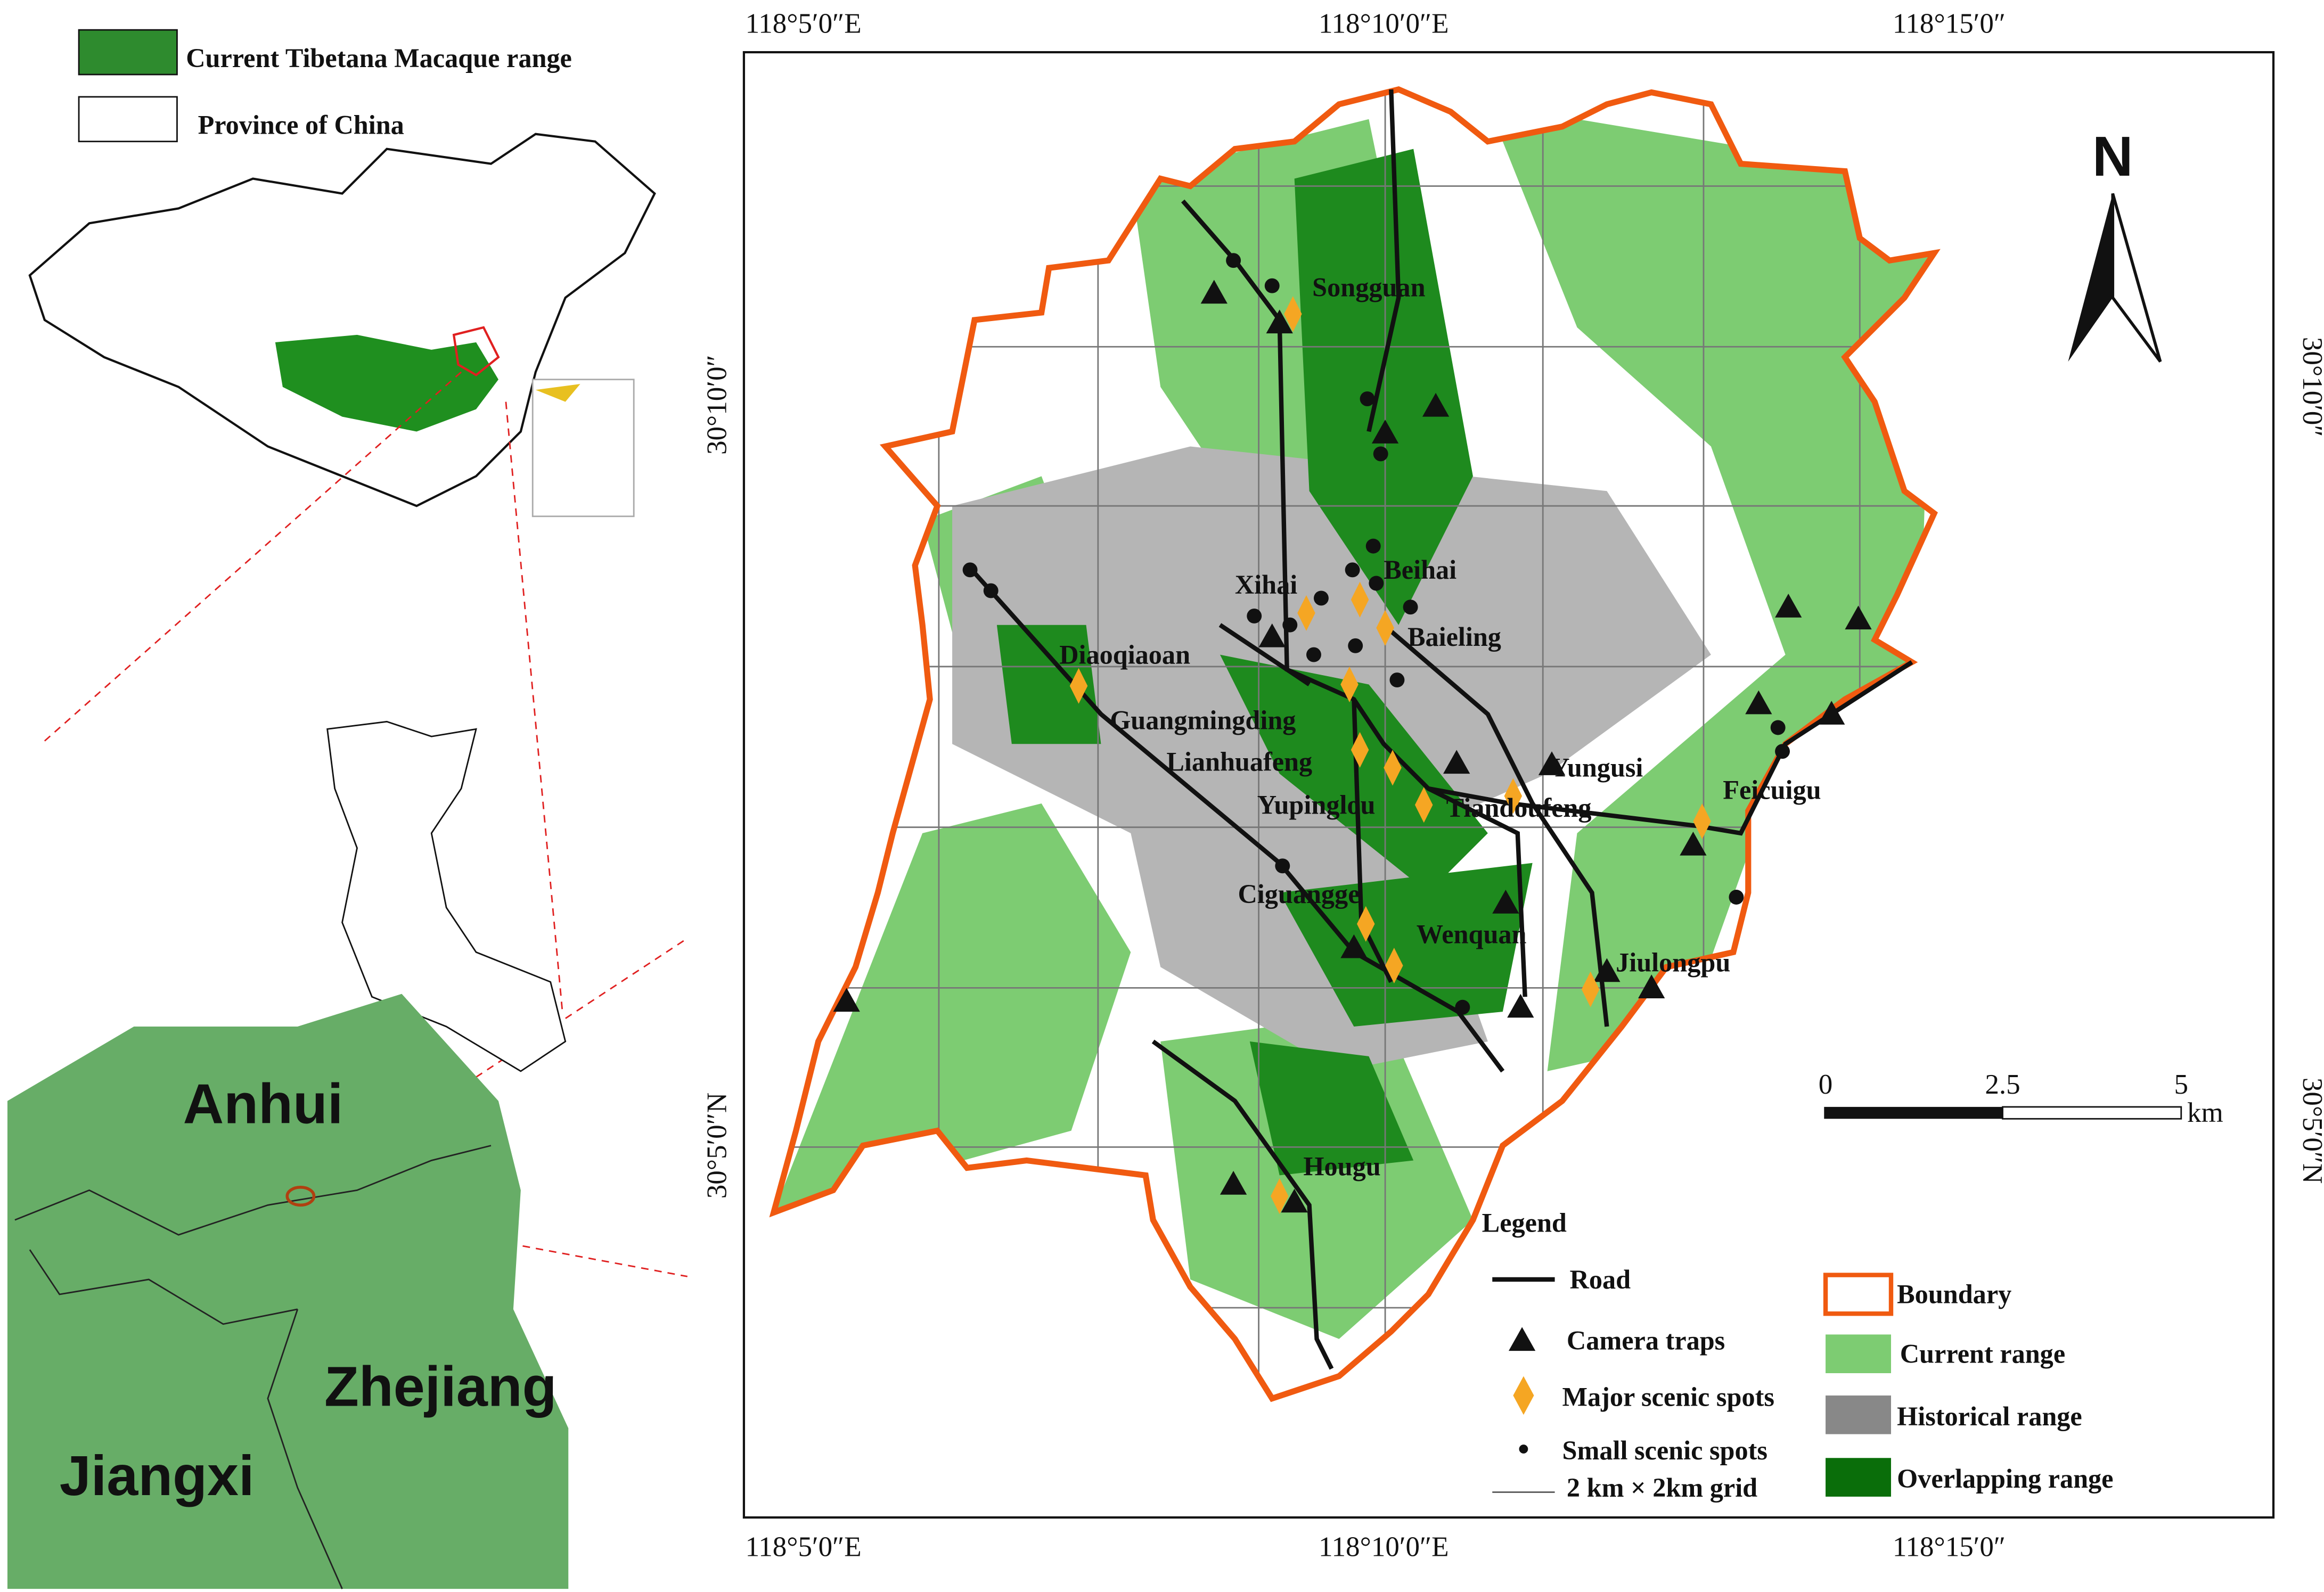 The image size is (2324, 1592). I want to click on places-label: Xihai, so click(1266, 585).